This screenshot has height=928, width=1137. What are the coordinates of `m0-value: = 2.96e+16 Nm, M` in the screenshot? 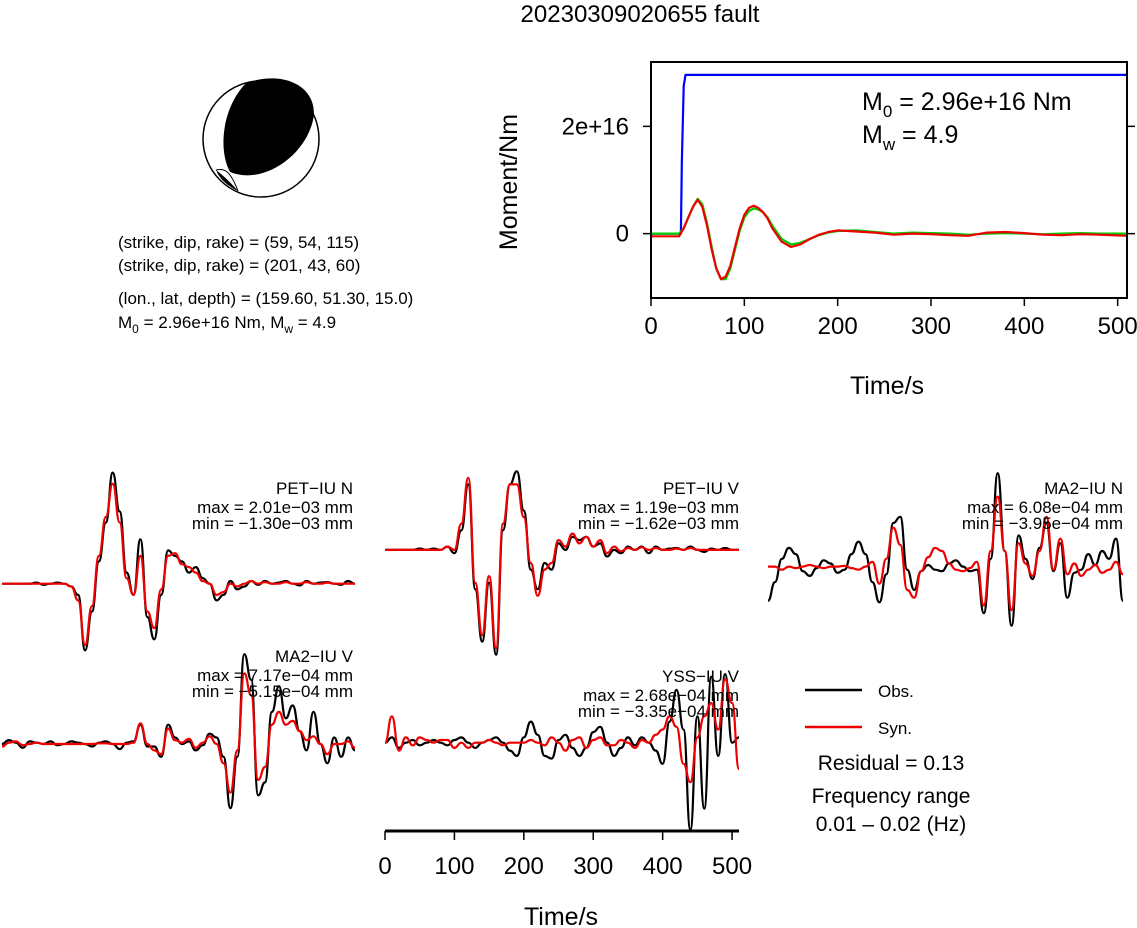 It's located at (212, 322).